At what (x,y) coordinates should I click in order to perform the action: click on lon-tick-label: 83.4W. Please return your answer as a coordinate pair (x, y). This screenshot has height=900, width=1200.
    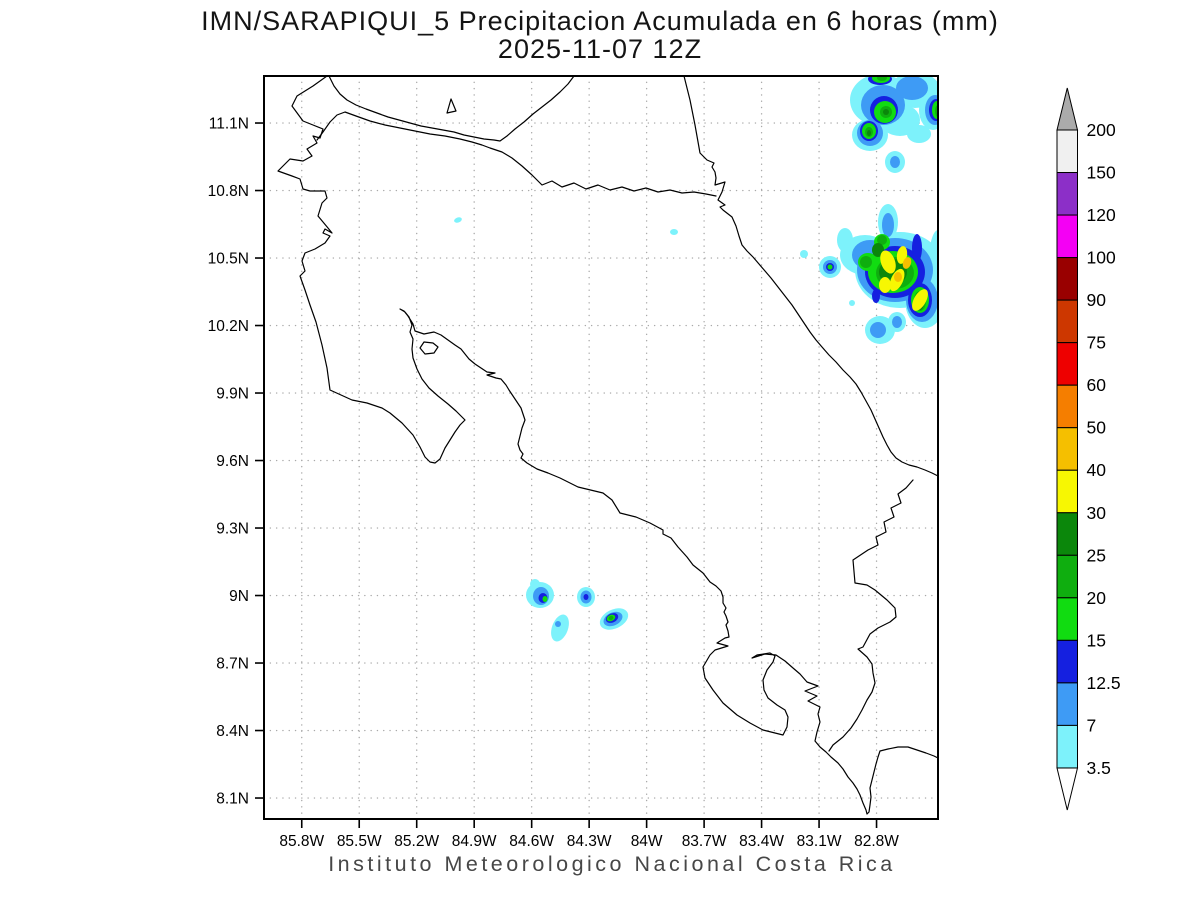
    Looking at the image, I should click on (761, 841).